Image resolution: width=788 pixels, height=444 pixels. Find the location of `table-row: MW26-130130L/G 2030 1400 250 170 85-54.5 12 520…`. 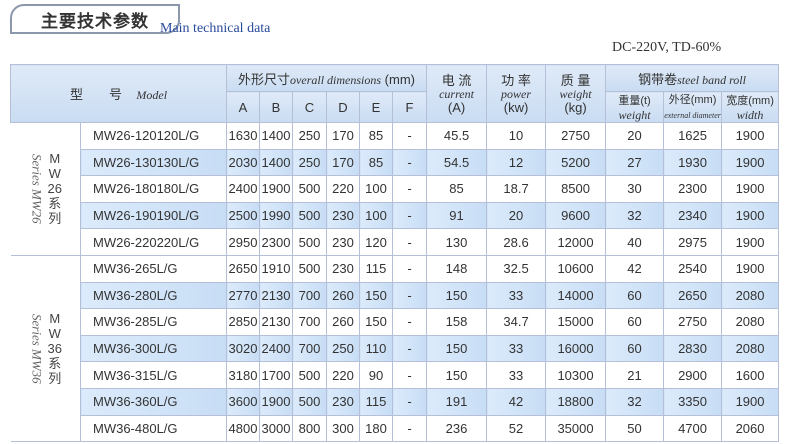

table-row: MW26-130130L/G 2030 1400 250 170 85-54.5 12 520… is located at coordinates (395, 162).